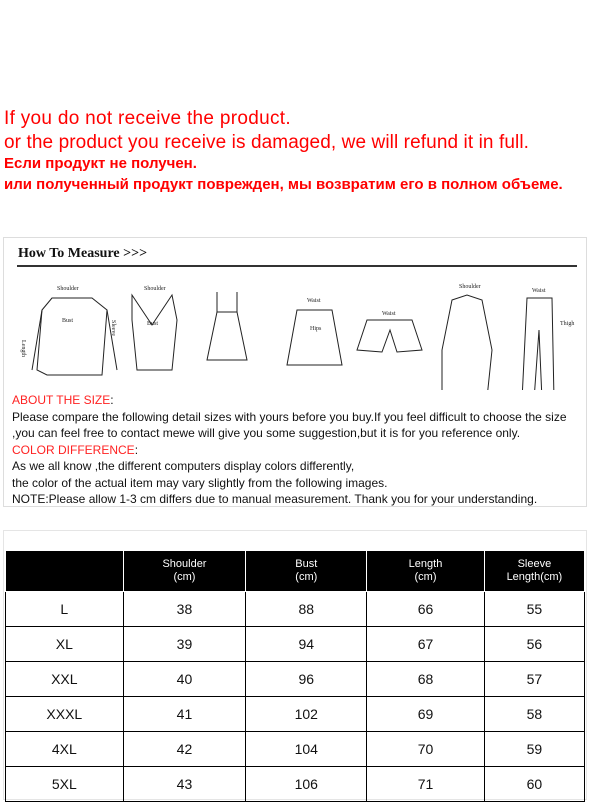 This screenshot has width=600, height=802. Describe the element at coordinates (83, 253) in the screenshot. I see `how-to-measure-title: How To Measure >>>` at that location.